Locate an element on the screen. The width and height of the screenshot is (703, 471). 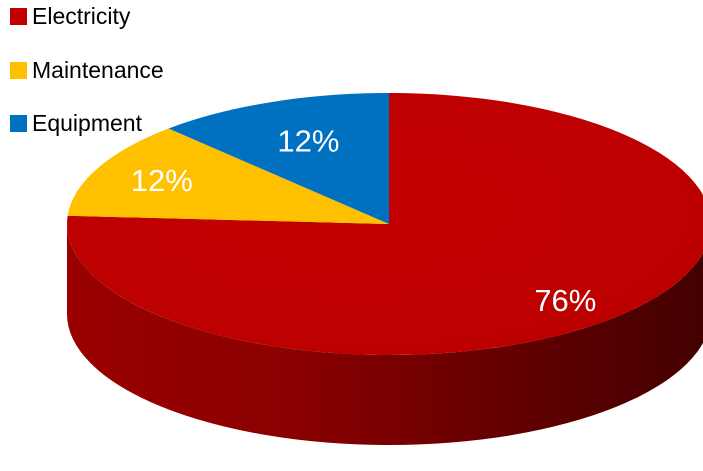
legend-item-electricity: Electricity is located at coordinates (87, 16).